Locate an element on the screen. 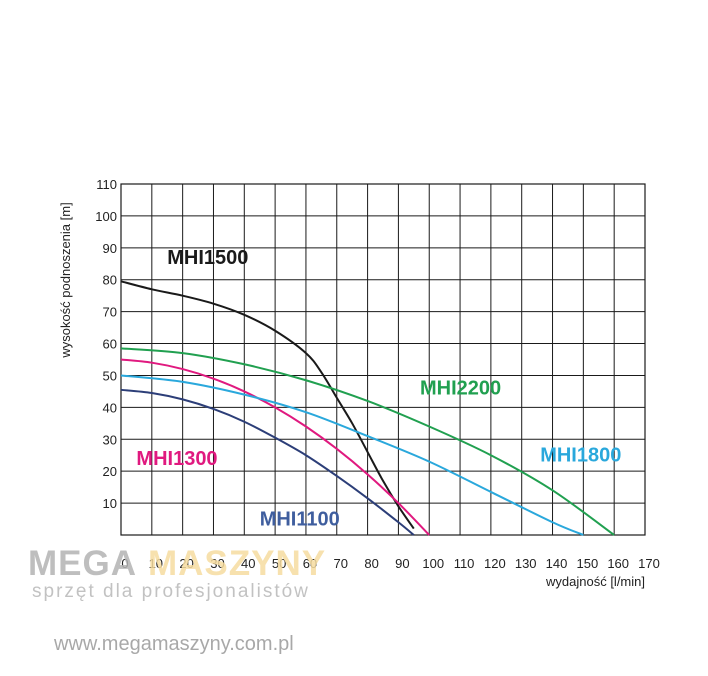 This screenshot has height=676, width=708. y-tick-label: 100 is located at coordinates (106, 216).